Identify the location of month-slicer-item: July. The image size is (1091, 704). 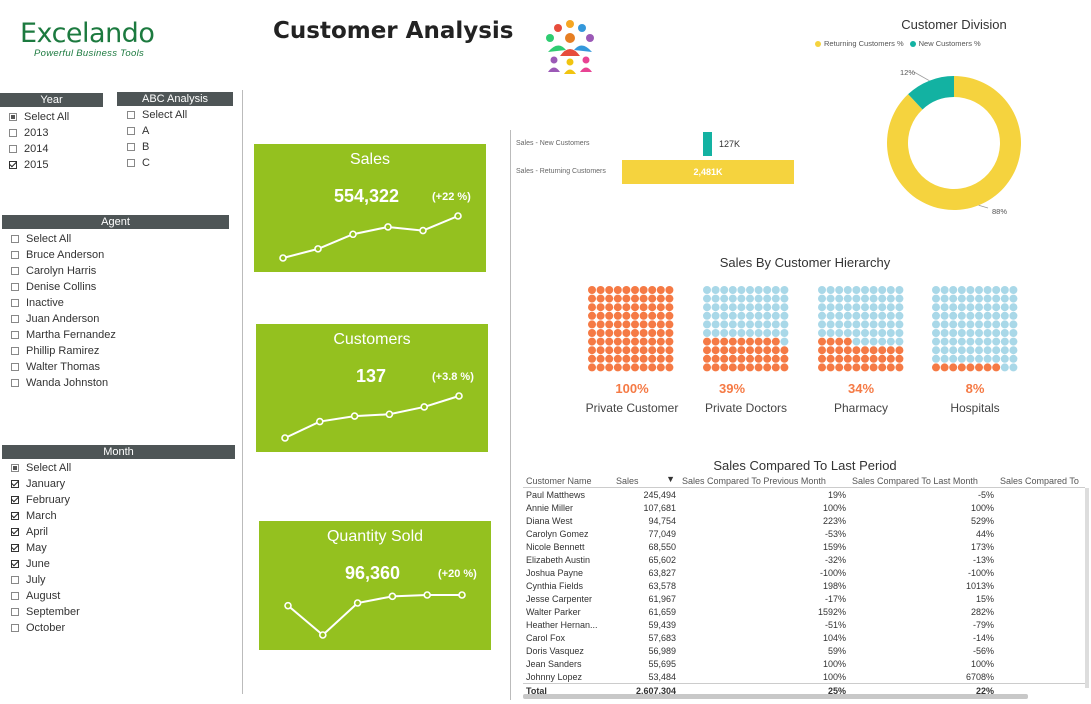
(45, 580).